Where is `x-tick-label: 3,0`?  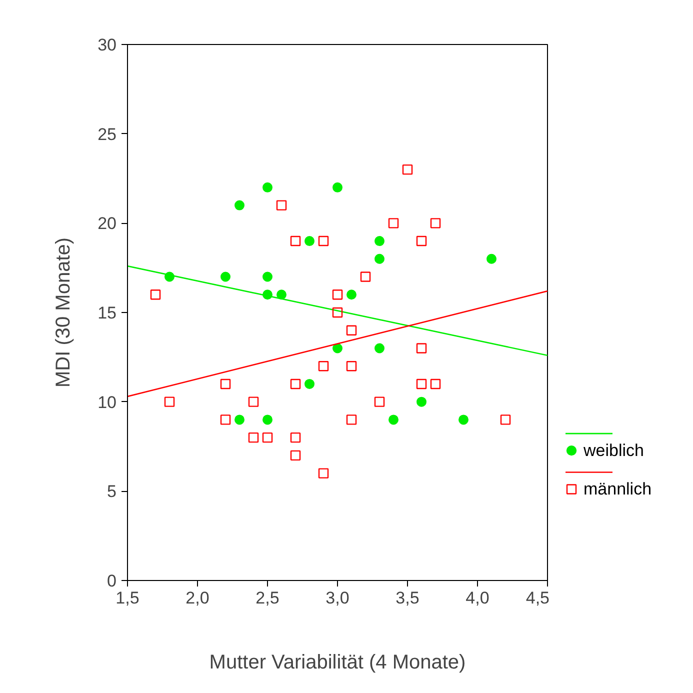 x-tick-label: 3,0 is located at coordinates (338, 598).